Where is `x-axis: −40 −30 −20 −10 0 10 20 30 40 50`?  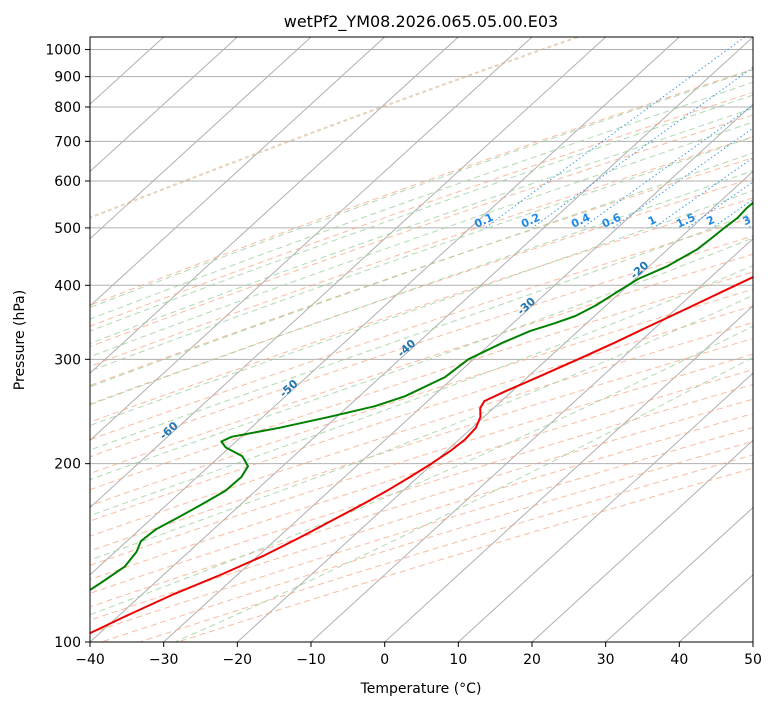
x-axis: −40 −30 −20 −10 0 10 20 30 40 50 is located at coordinates (418, 655).